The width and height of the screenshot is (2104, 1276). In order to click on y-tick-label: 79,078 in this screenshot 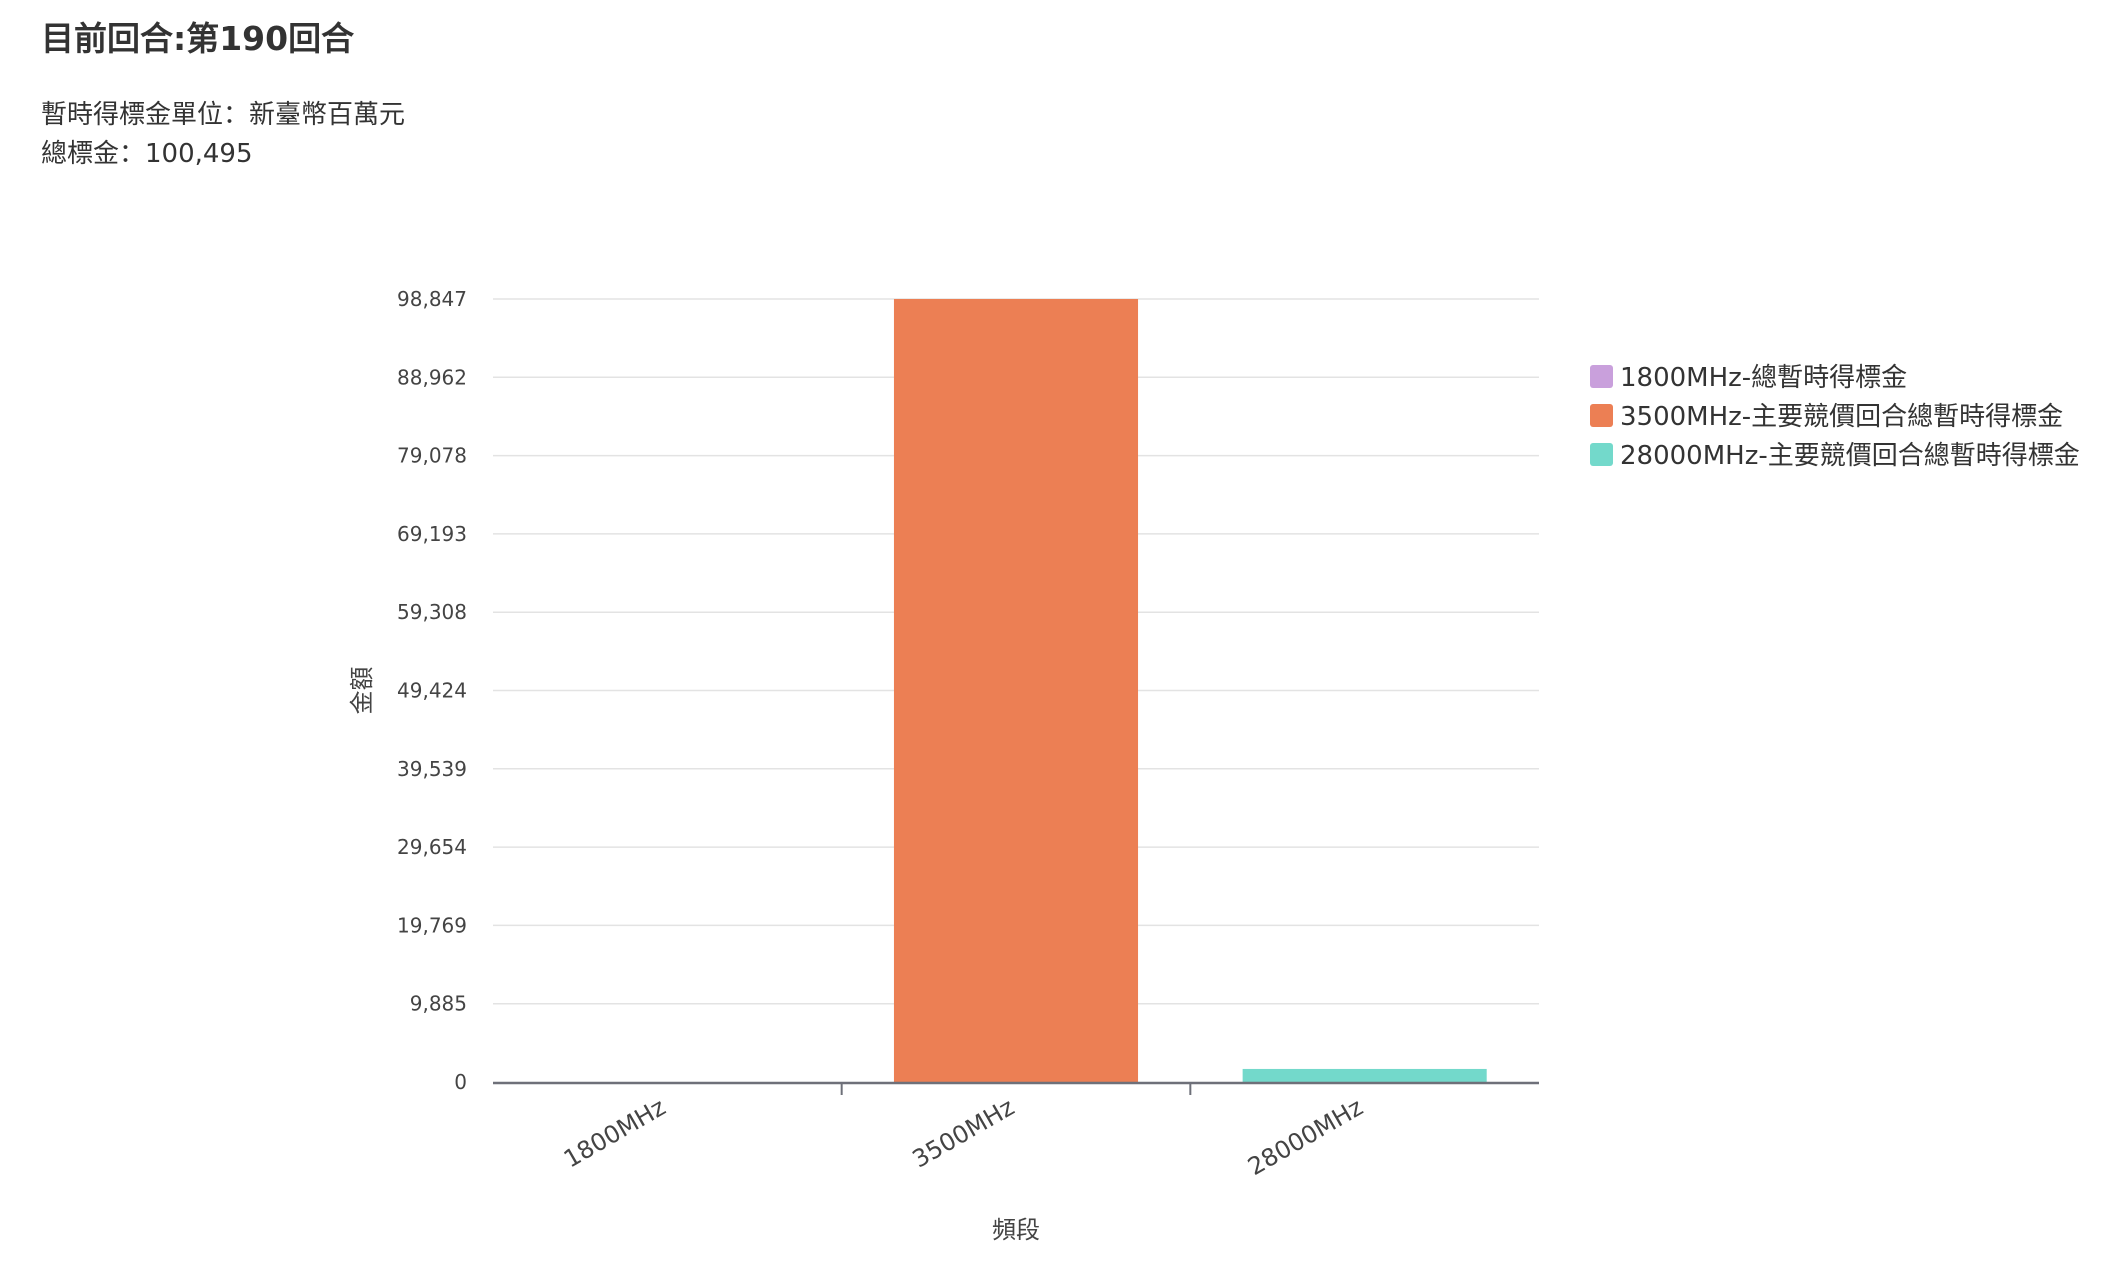, I will do `click(432, 456)`.